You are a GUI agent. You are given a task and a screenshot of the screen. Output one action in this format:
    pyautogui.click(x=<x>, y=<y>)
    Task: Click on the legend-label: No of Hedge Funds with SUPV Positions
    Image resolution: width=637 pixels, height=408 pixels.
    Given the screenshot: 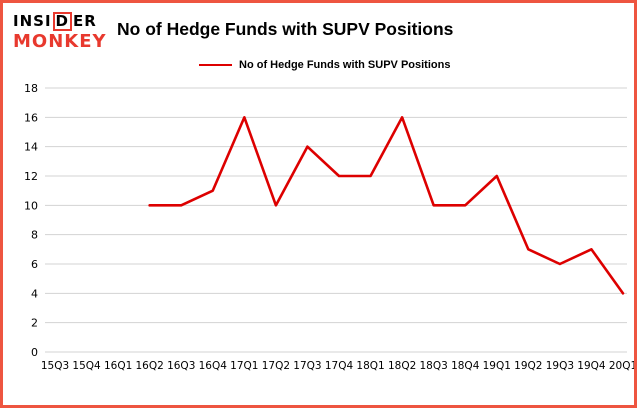 What is the action you would take?
    pyautogui.click(x=345, y=65)
    